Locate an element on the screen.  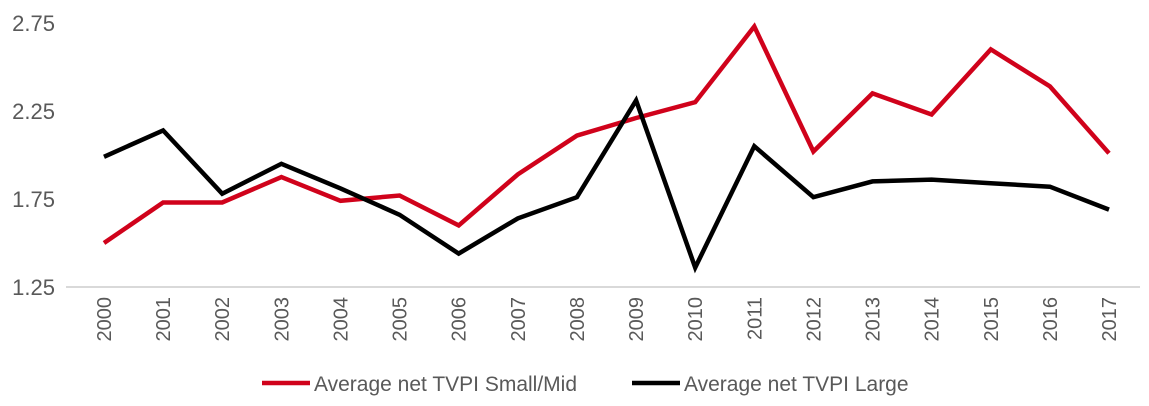
x-tick-label: 2016 is located at coordinates (1051, 319).